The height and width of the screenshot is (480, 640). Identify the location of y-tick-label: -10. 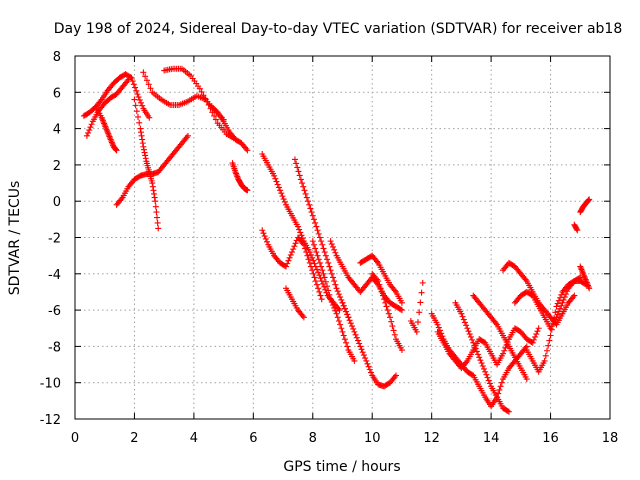
(50, 384).